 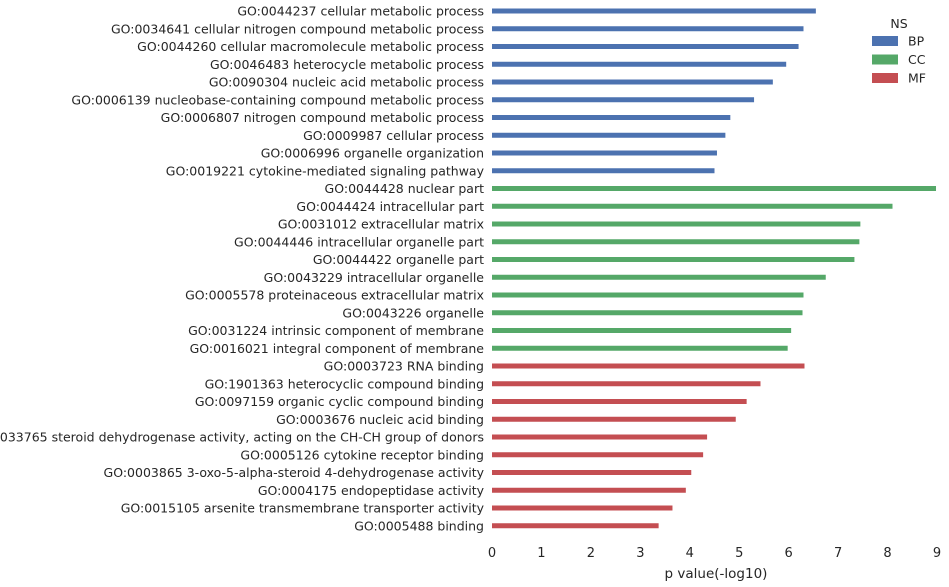 I want to click on legend-label-cc: CC, so click(x=917, y=59).